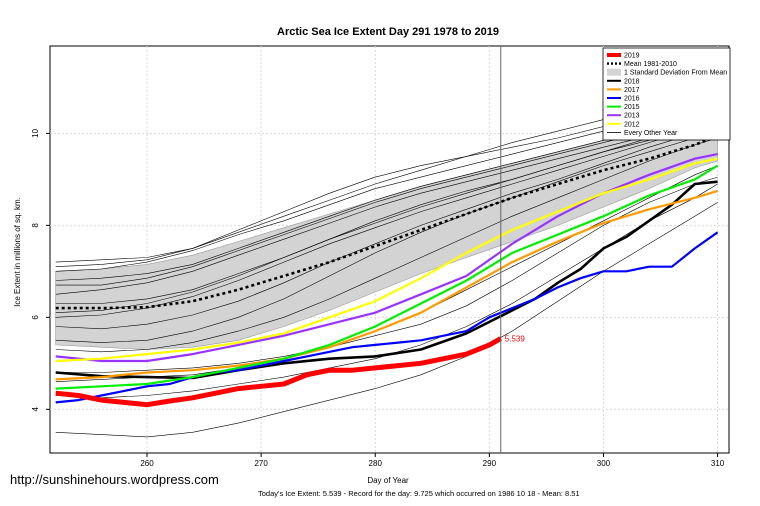  What do you see at coordinates (632, 56) in the screenshot?
I see `legend-label: 2019` at bounding box center [632, 56].